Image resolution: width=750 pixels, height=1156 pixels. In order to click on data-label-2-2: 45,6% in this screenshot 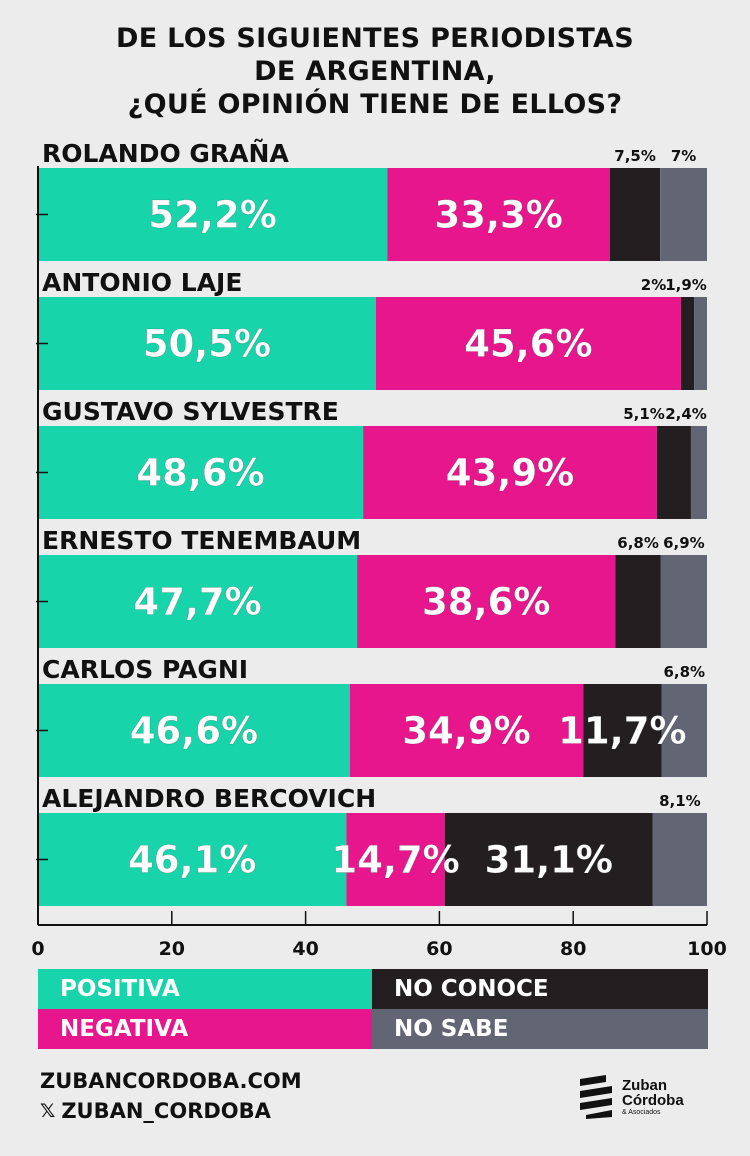, I will do `click(528, 344)`.